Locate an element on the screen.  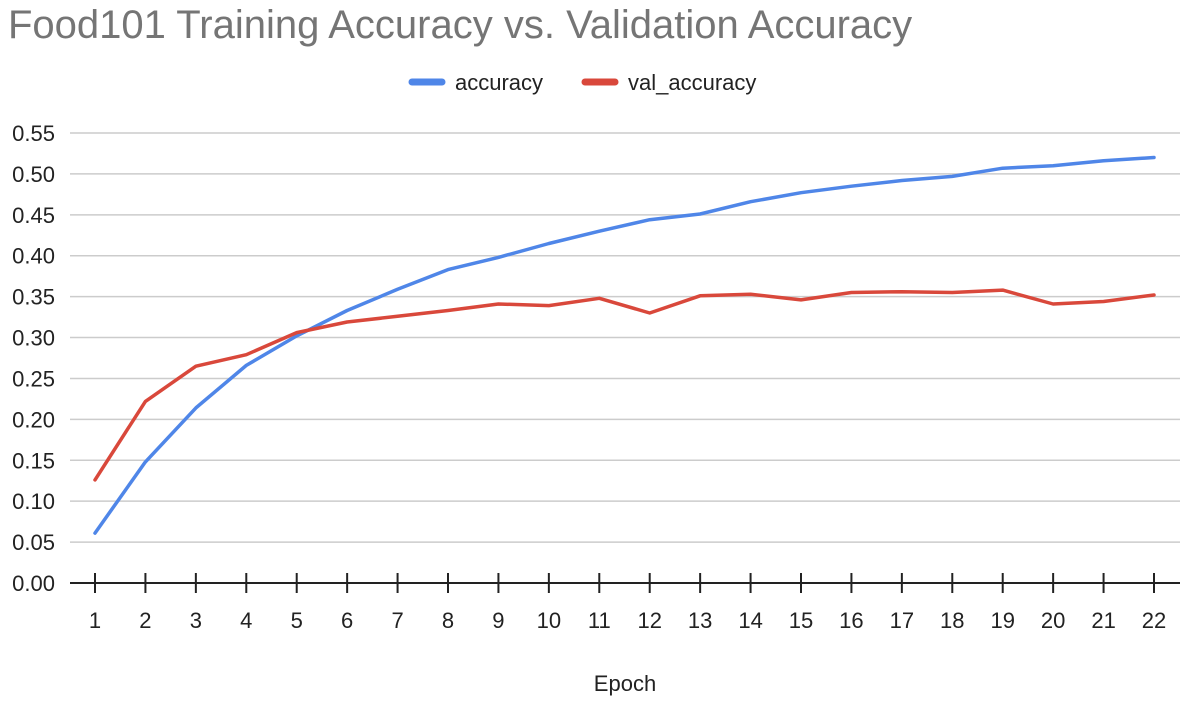
y-tick-label: 0.35 is located at coordinates (33, 297).